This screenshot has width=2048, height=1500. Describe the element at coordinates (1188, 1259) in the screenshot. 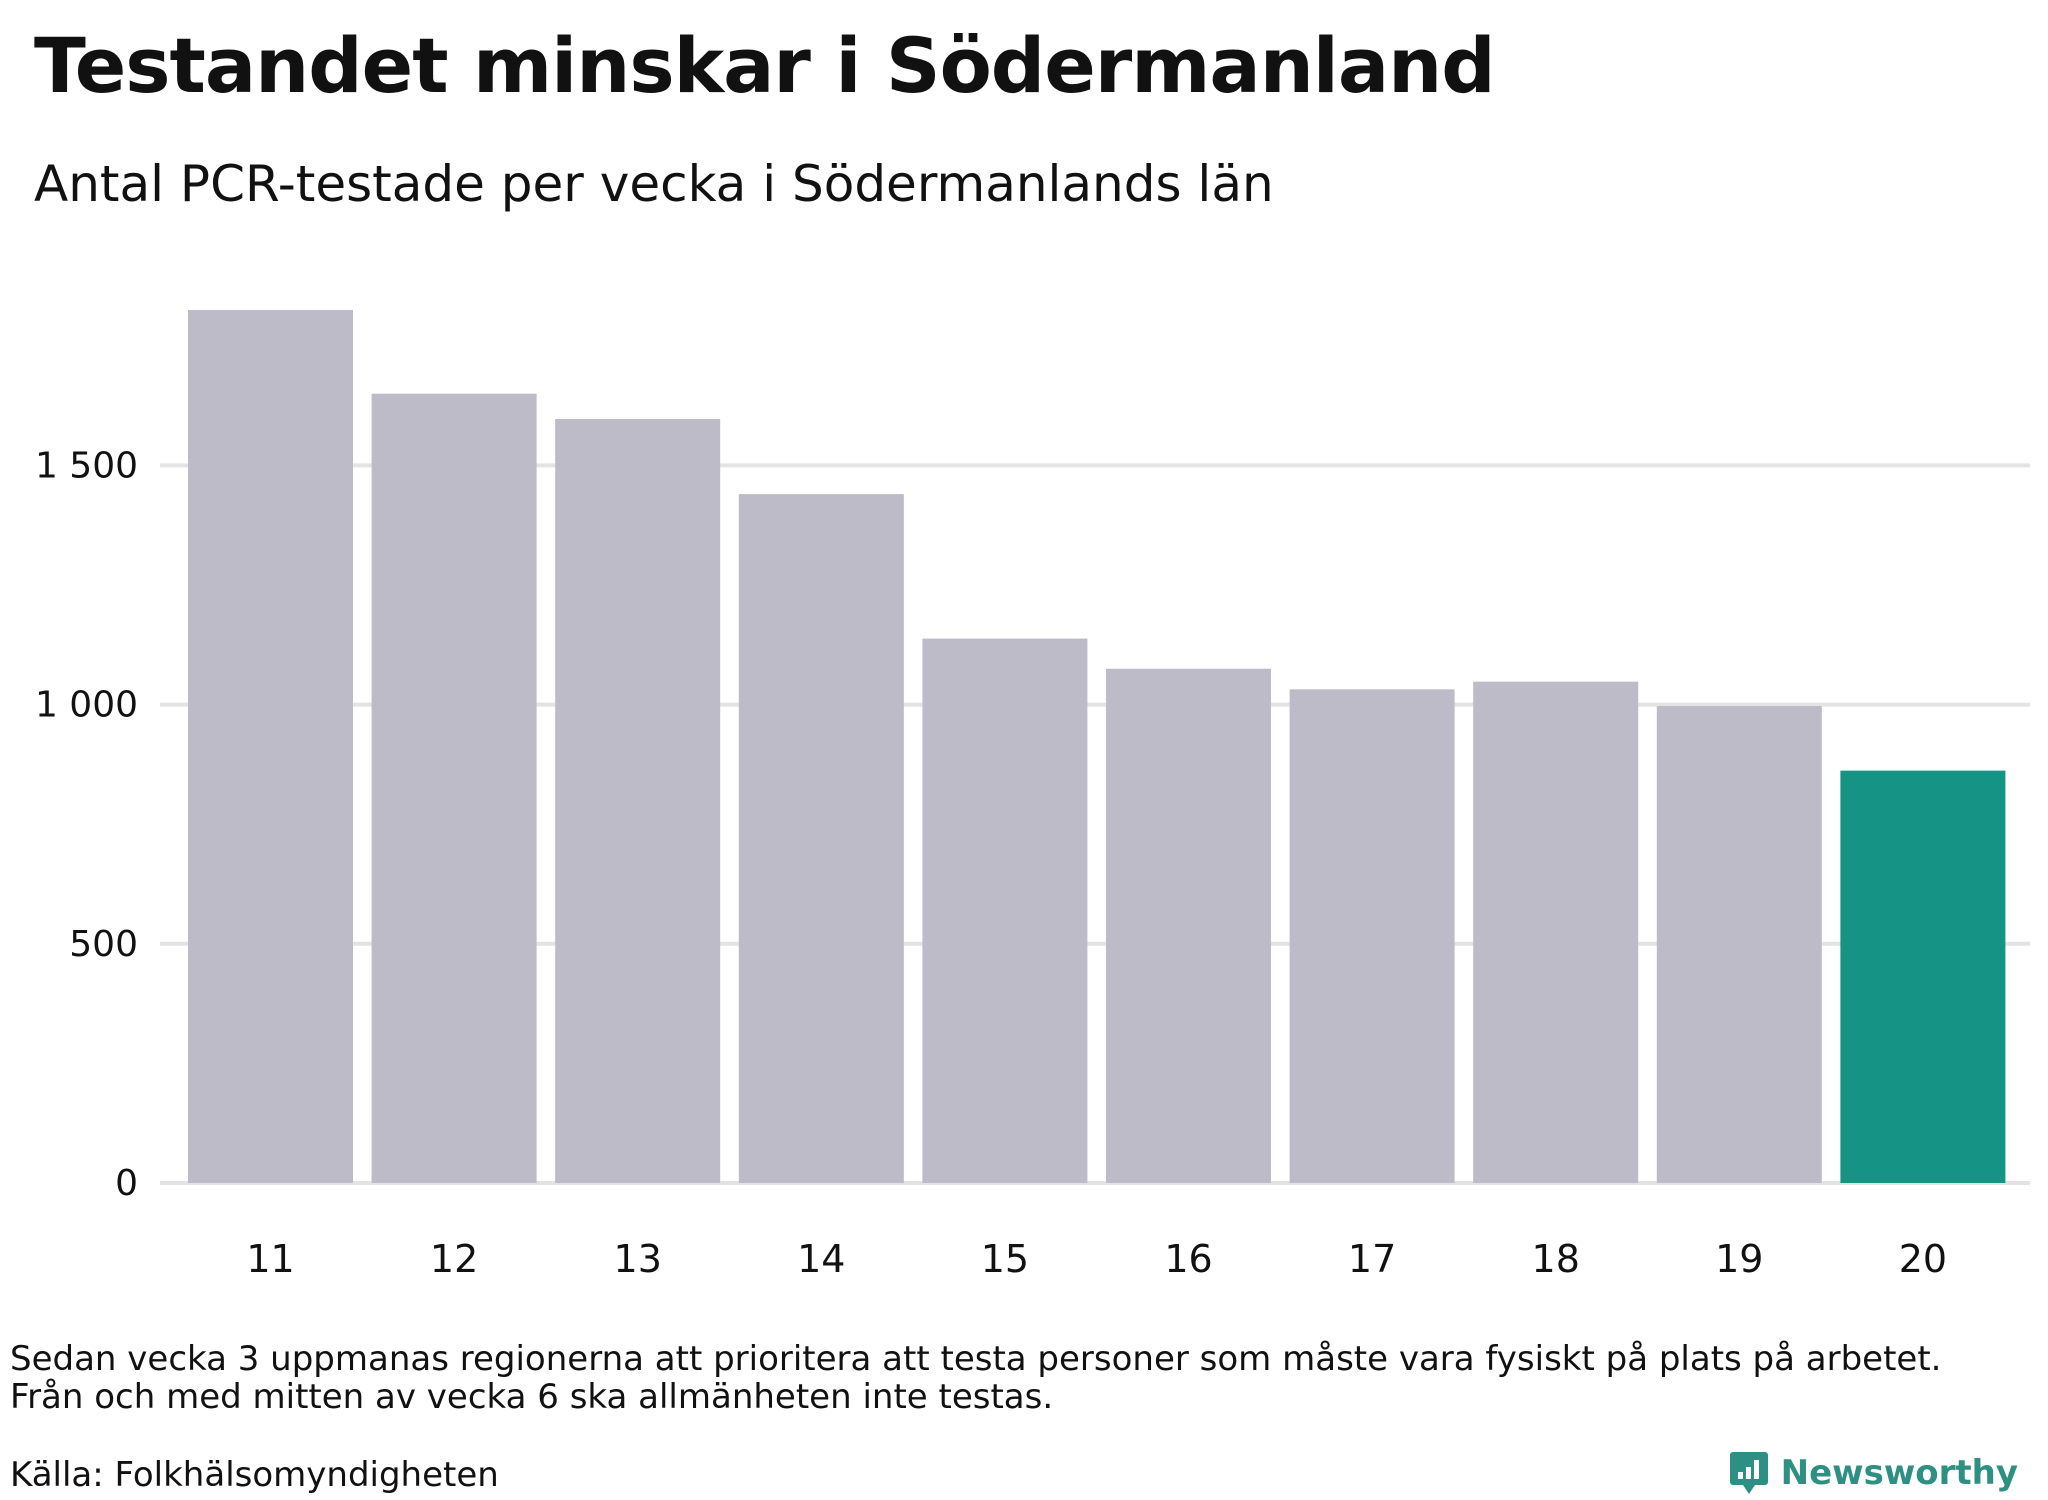

I see `x-tick-label: 16` at that location.